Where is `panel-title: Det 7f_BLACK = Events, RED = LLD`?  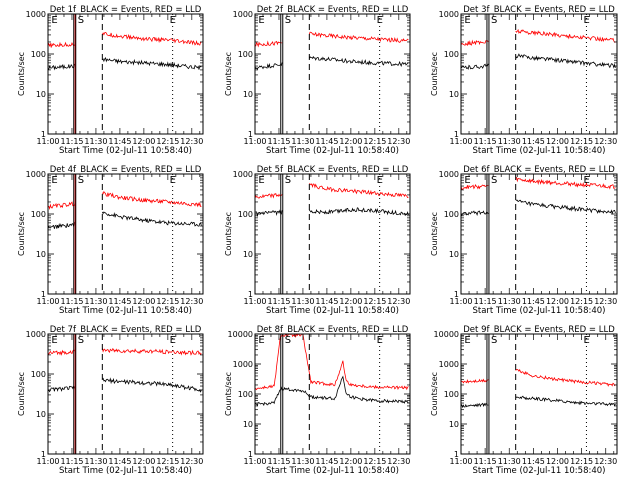 panel-title: Det 7f_BLACK = Events, RED = LLD is located at coordinates (126, 330).